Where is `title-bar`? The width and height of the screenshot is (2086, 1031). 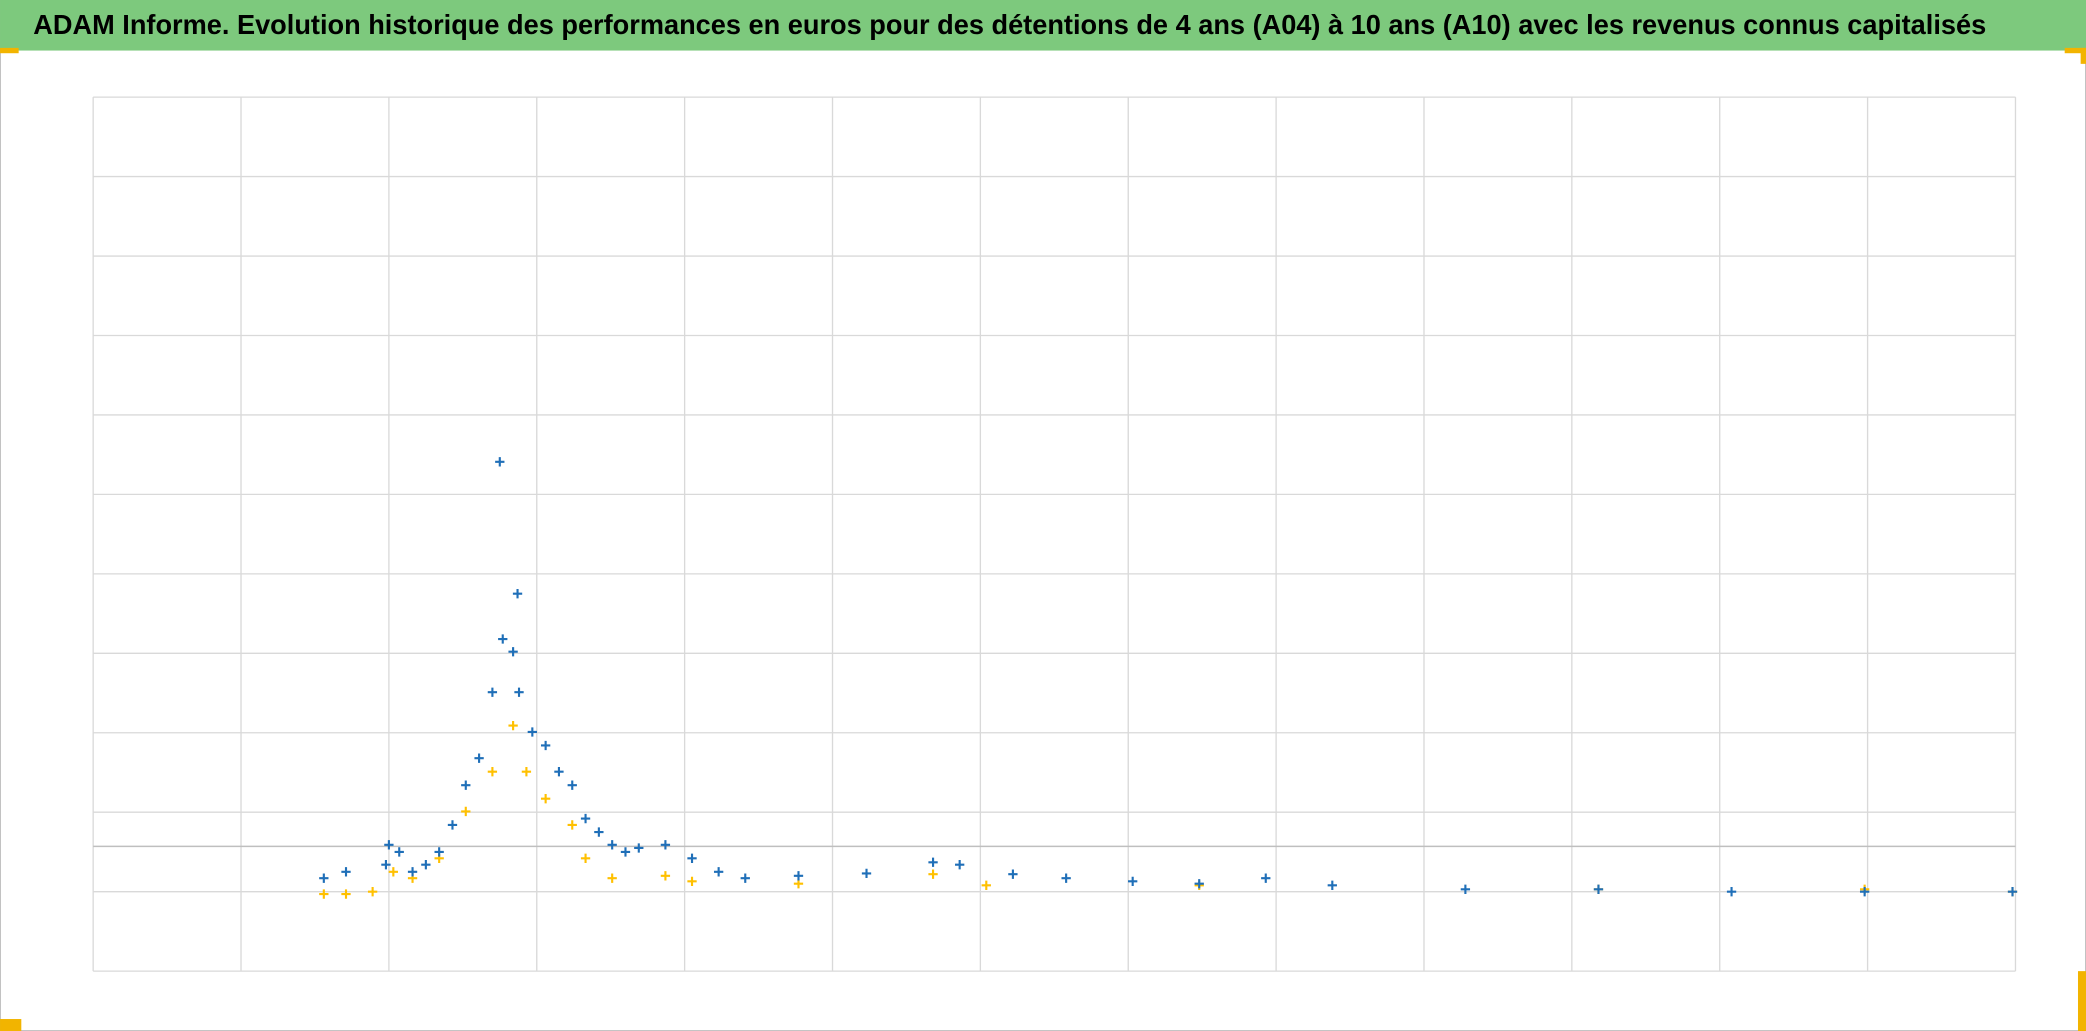
title-bar is located at coordinates (1043, 25).